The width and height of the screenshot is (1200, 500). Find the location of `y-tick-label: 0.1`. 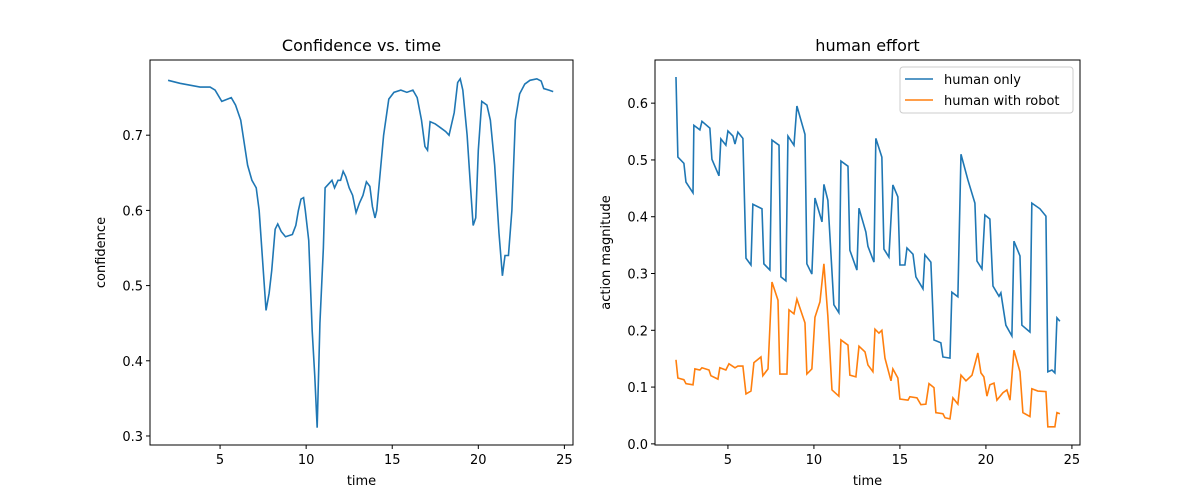

y-tick-label: 0.1 is located at coordinates (637, 388).